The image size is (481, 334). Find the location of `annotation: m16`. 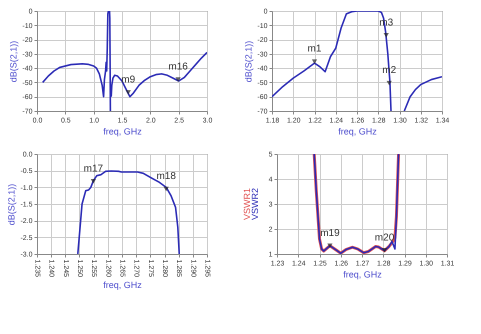

annotation: m16 is located at coordinates (178, 67).